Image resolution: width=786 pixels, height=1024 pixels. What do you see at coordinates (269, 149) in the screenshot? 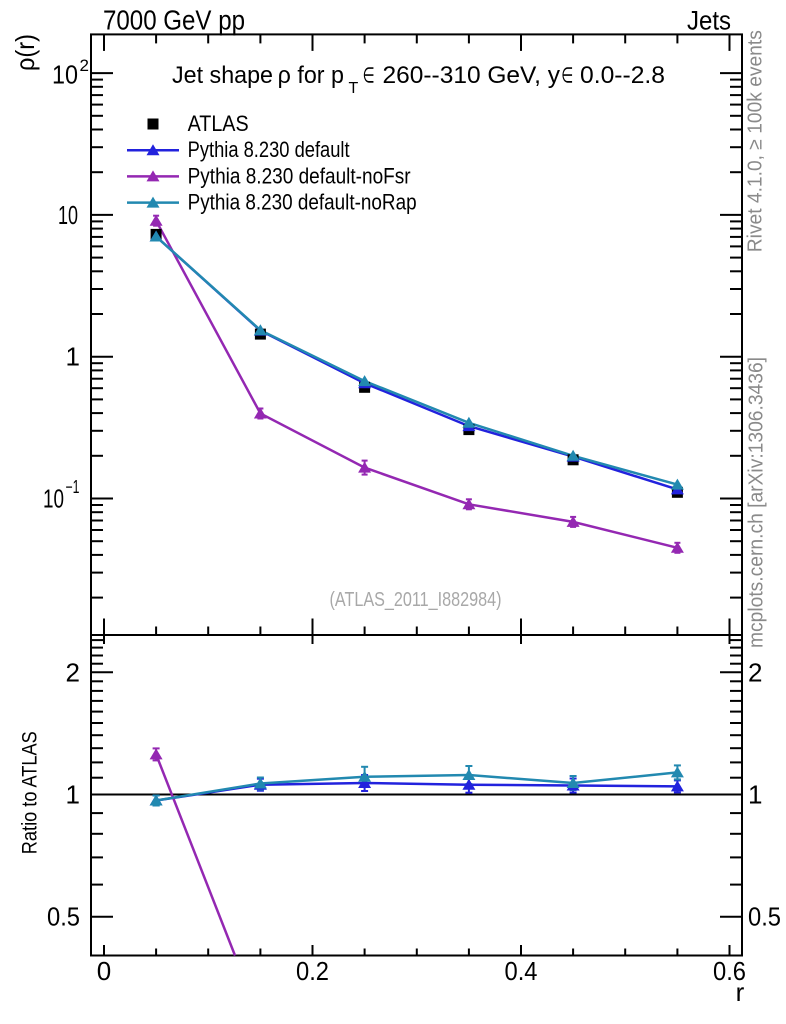
I see `svg-text: Pythia 8.230 default` at bounding box center [269, 149].